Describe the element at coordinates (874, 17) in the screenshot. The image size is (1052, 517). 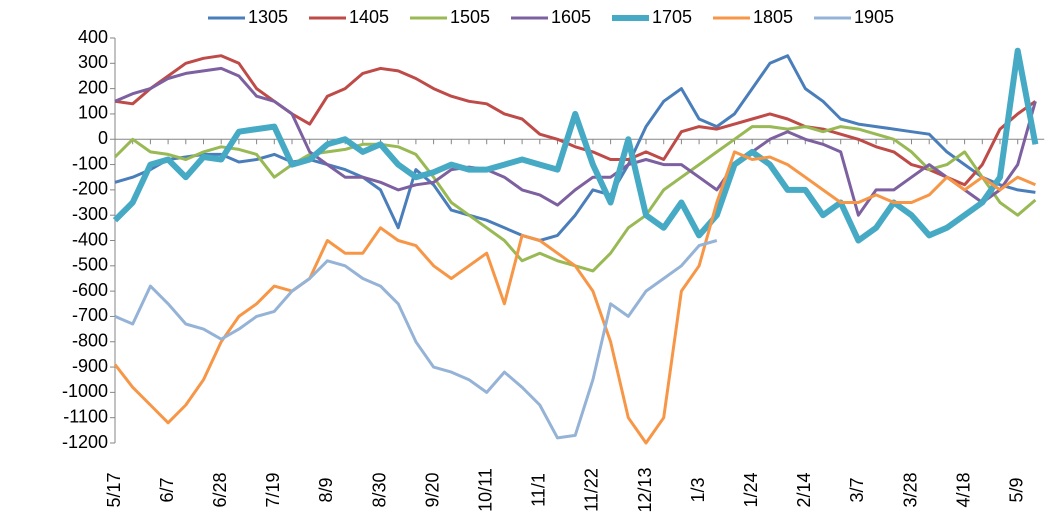
I see `legend-label: 1905` at that location.